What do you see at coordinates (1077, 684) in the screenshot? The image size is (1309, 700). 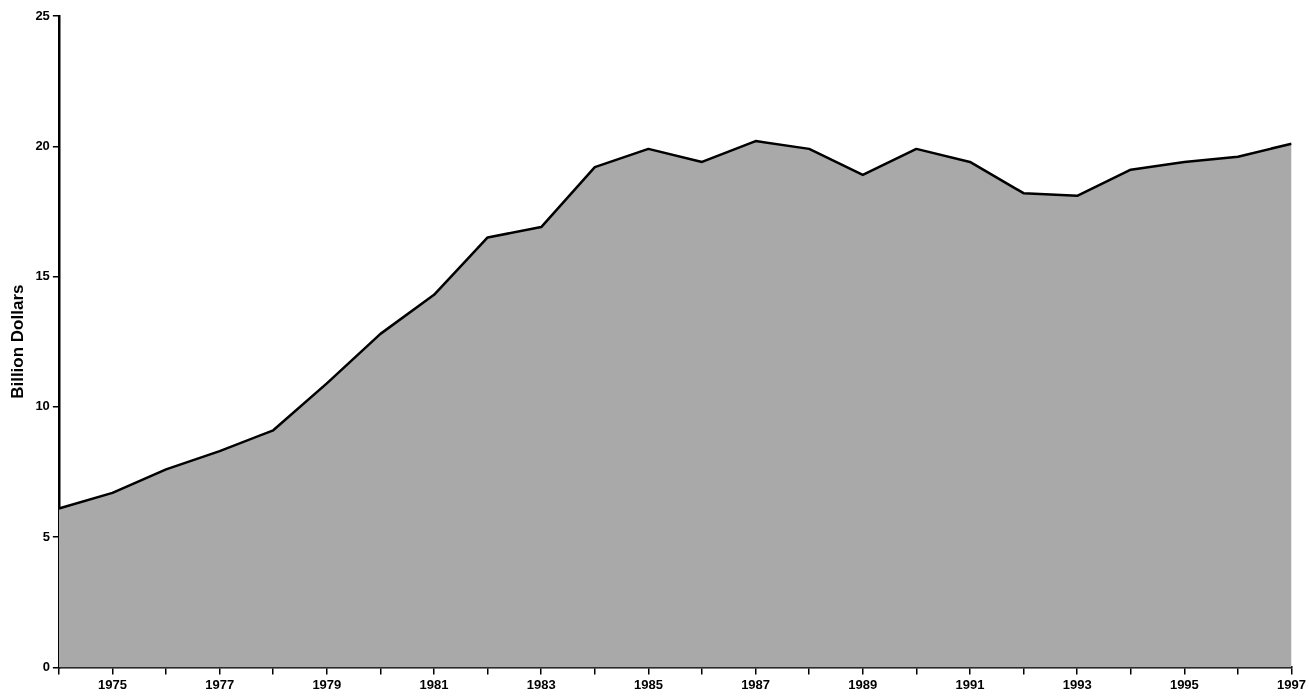 I see `x-tick-label: 1993` at bounding box center [1077, 684].